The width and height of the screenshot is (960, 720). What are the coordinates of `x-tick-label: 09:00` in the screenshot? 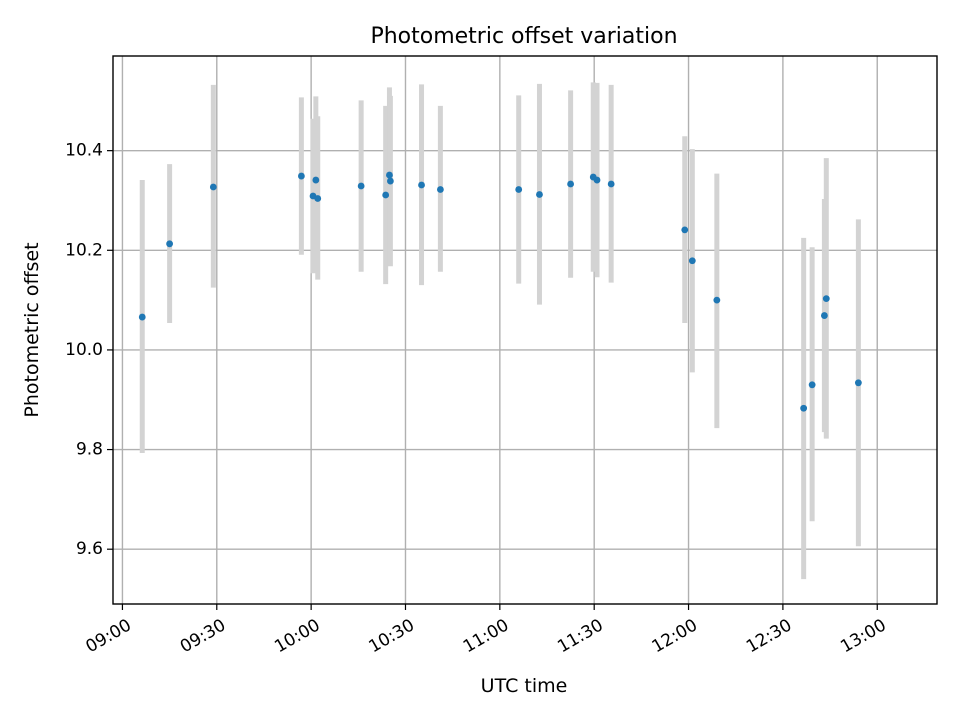 It's located at (108, 636).